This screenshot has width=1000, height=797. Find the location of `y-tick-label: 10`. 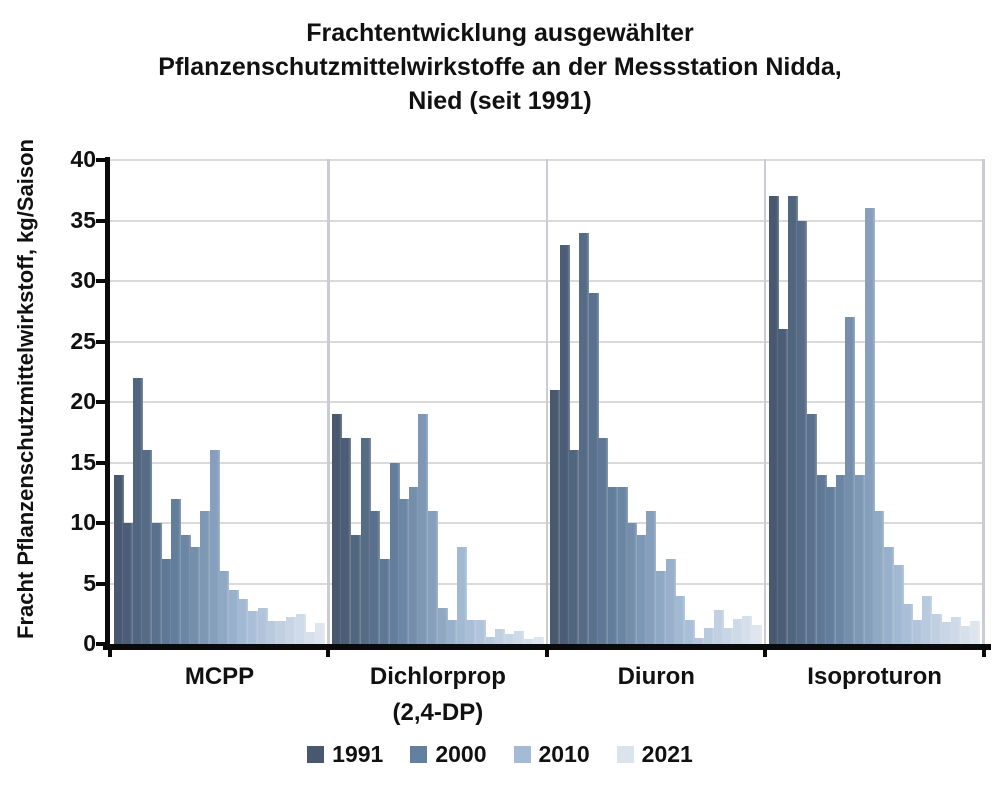

y-tick-label: 10 is located at coordinates (83, 522).